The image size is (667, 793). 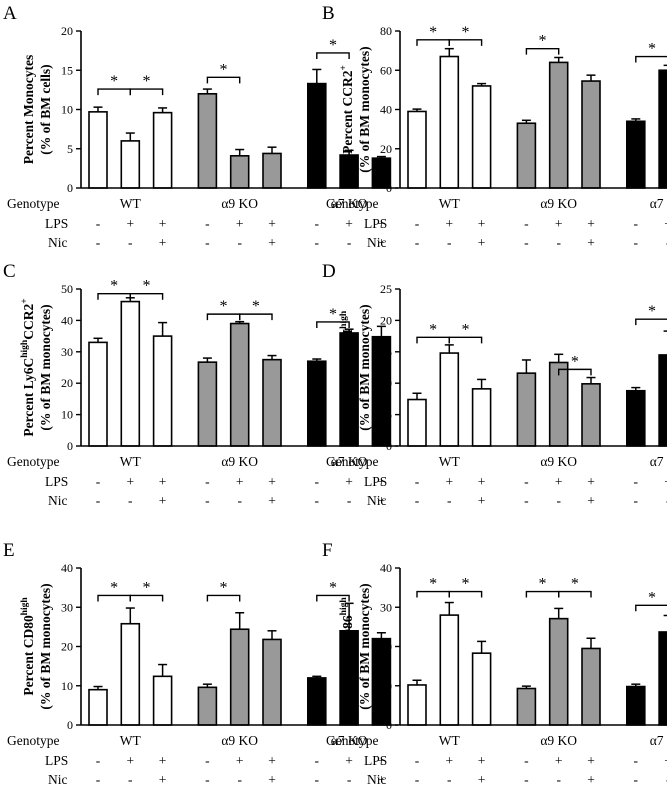 What do you see at coordinates (347, 655) in the screenshot?
I see `y-label-text: Percent CD86` at bounding box center [347, 655].